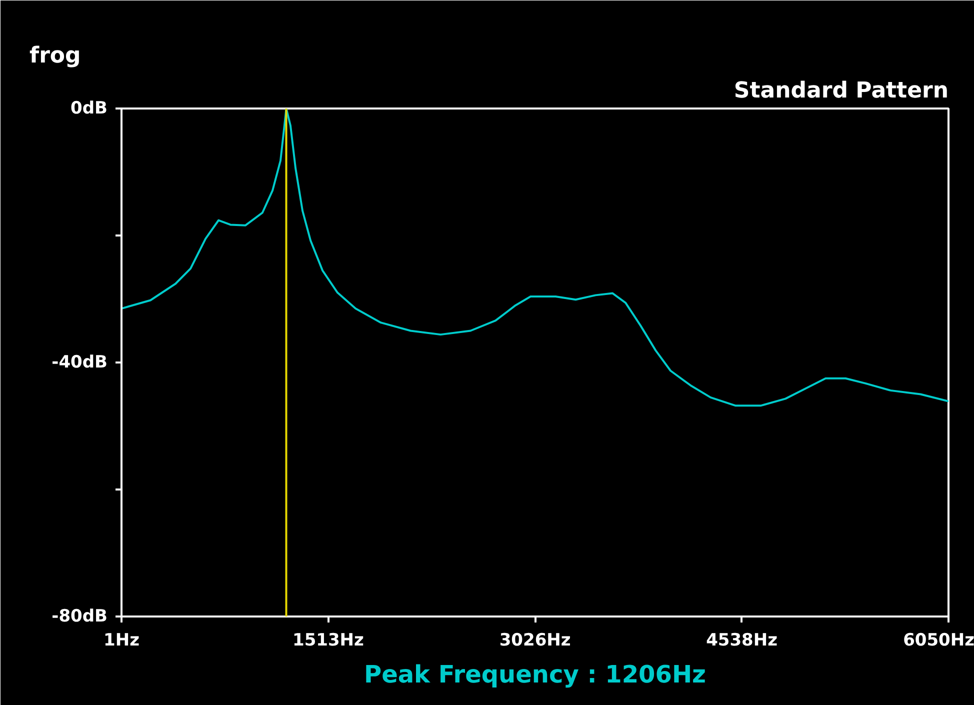 Image resolution: width=974 pixels, height=705 pixels. What do you see at coordinates (89, 108) in the screenshot?
I see `y-tick-label: 0dB` at bounding box center [89, 108].